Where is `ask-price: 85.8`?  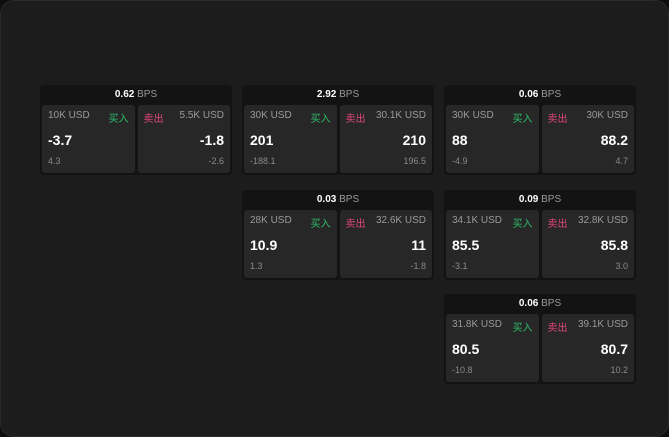
ask-price: 85.8 is located at coordinates (614, 245).